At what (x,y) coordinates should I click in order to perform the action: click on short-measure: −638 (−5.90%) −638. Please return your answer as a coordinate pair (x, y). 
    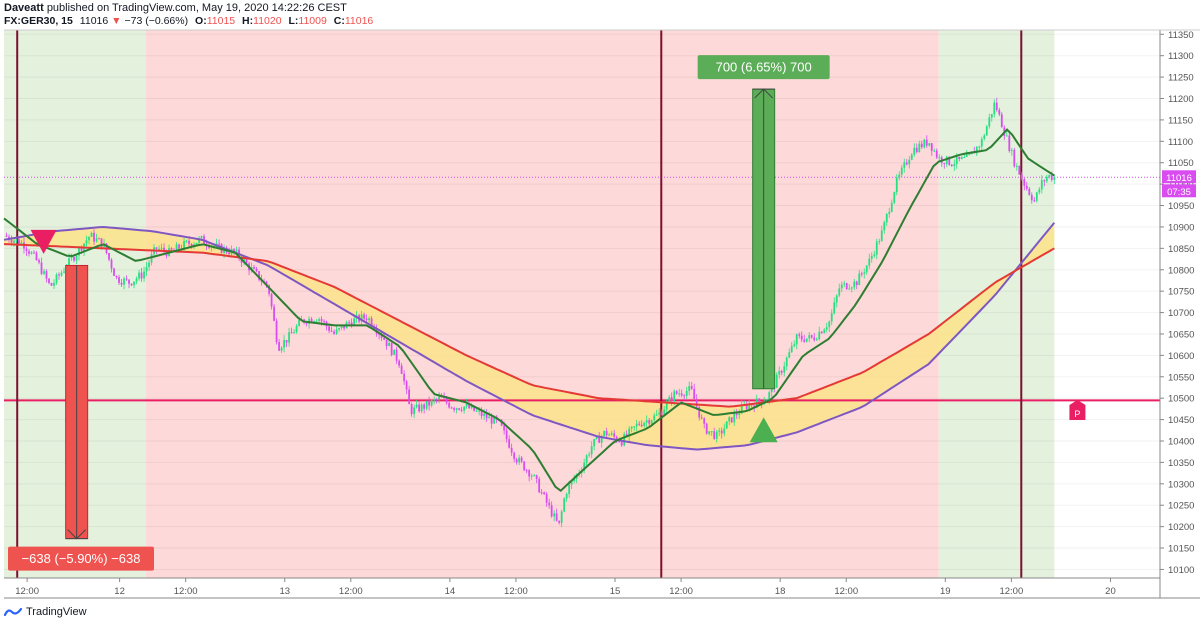
    Looking at the image, I should click on (81, 417).